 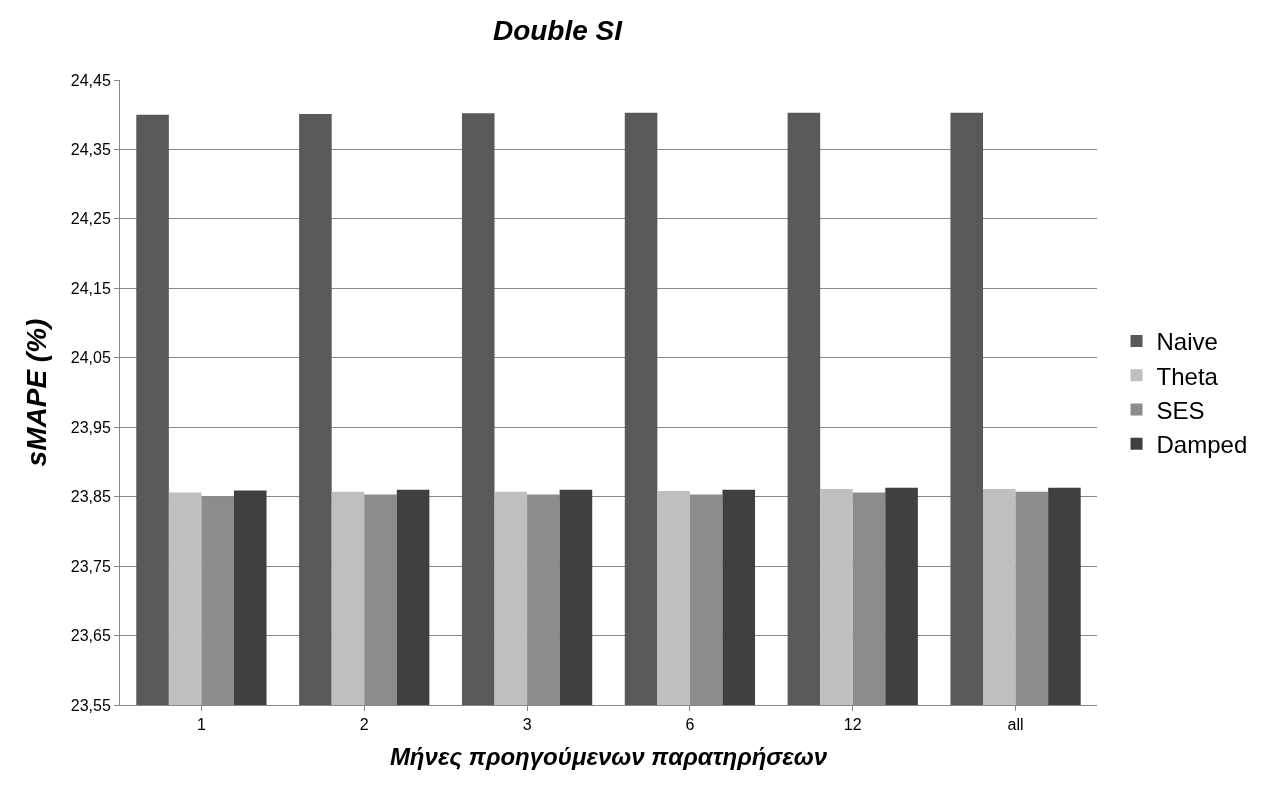 What do you see at coordinates (90, 219) in the screenshot?
I see `y-tick-label: 24,25` at bounding box center [90, 219].